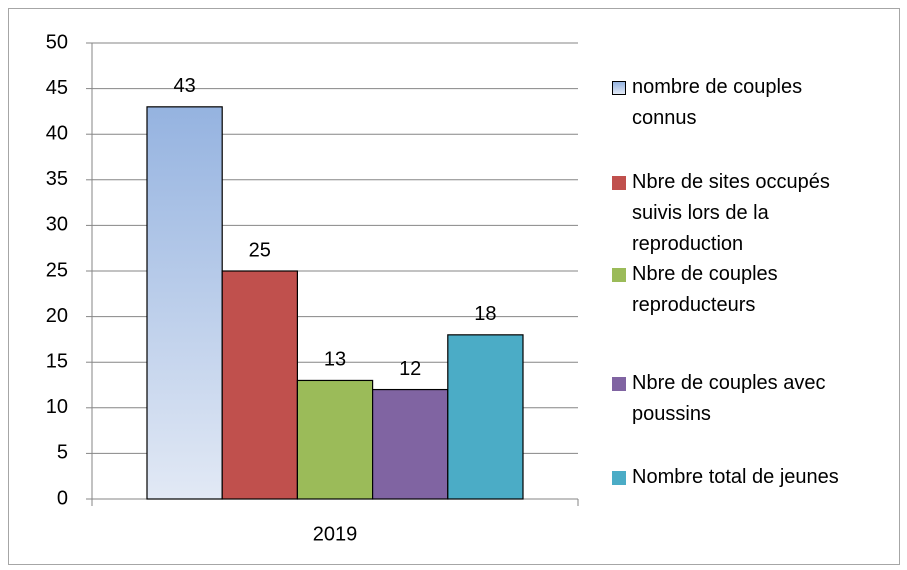 This screenshot has width=907, height=570. Describe the element at coordinates (57, 133) in the screenshot. I see `y-tick-label: 40` at that location.